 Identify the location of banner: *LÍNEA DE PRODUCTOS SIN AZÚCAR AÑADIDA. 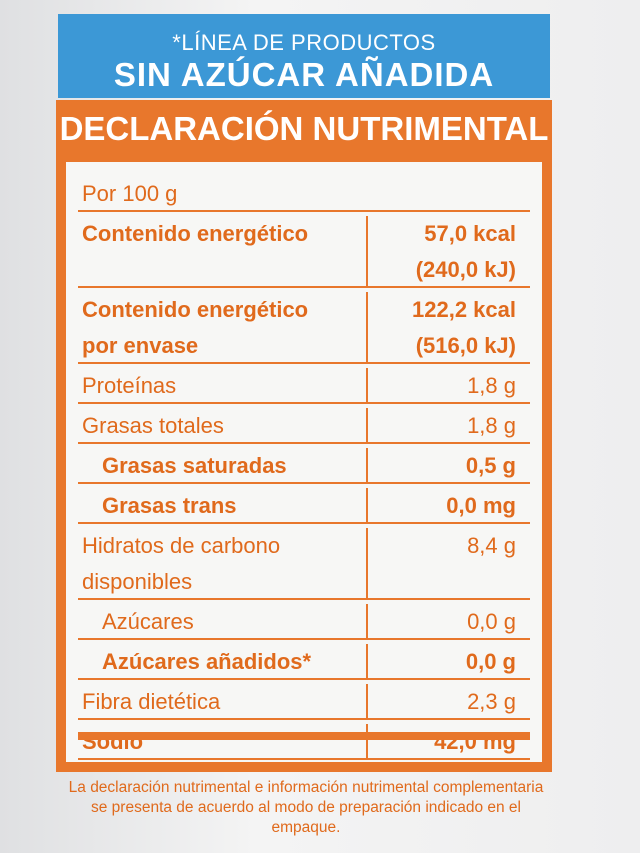
(304, 56).